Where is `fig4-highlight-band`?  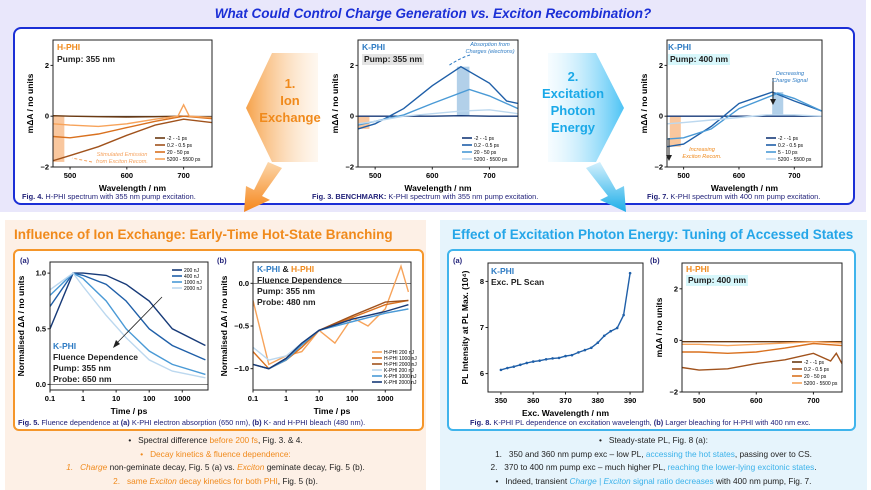 fig4-highlight-band is located at coordinates (59, 139).